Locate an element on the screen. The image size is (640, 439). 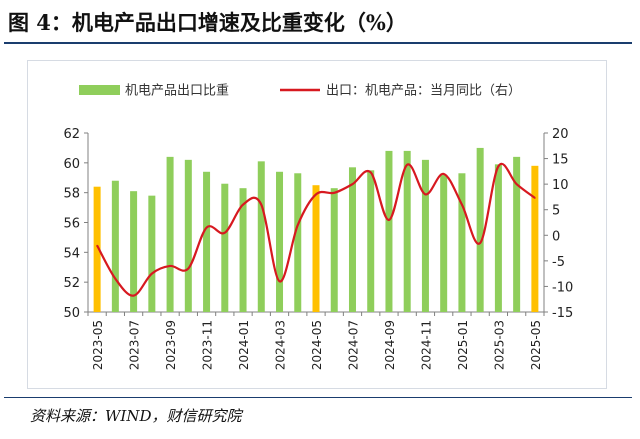
right-tick-label: 20 is located at coordinates (560, 134).